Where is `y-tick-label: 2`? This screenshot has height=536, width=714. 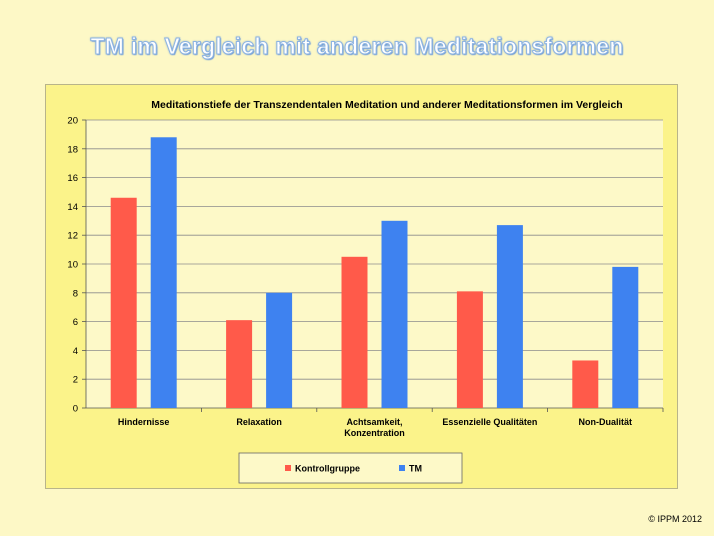
y-tick-label: 2 is located at coordinates (75, 380).